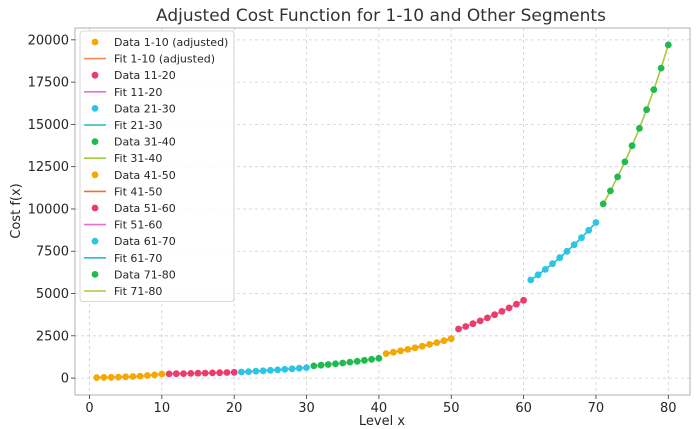 The width and height of the screenshot is (699, 429). Describe the element at coordinates (138, 258) in the screenshot. I see `legend-label-fit-7: Fit 61-70` at that location.